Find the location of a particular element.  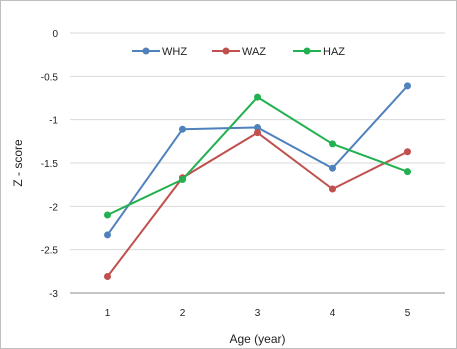

legend-marker-whz is located at coordinates (146, 51).